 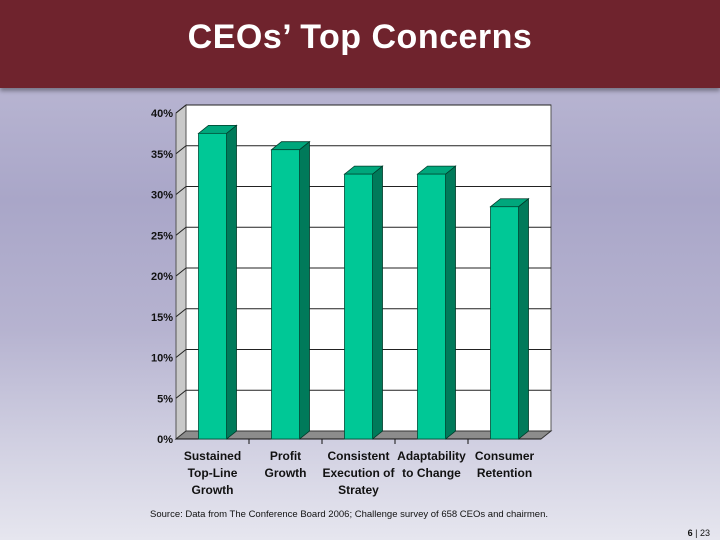 What do you see at coordinates (162, 114) in the screenshot?
I see `y-tick-label: 40%` at bounding box center [162, 114].